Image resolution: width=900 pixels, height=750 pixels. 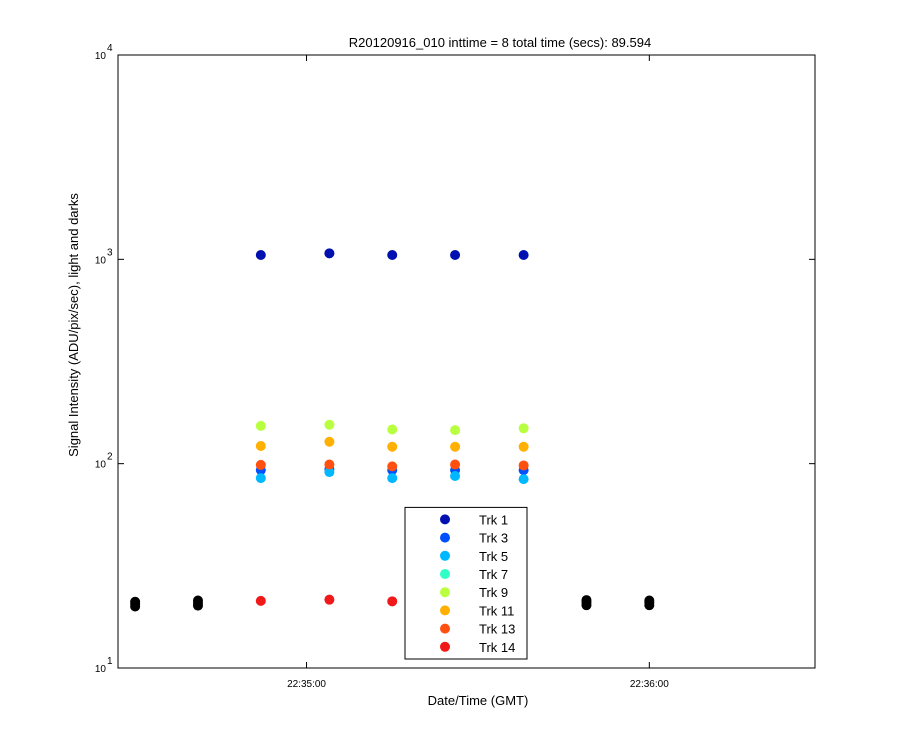 I want to click on legend-box, so click(x=466, y=583).